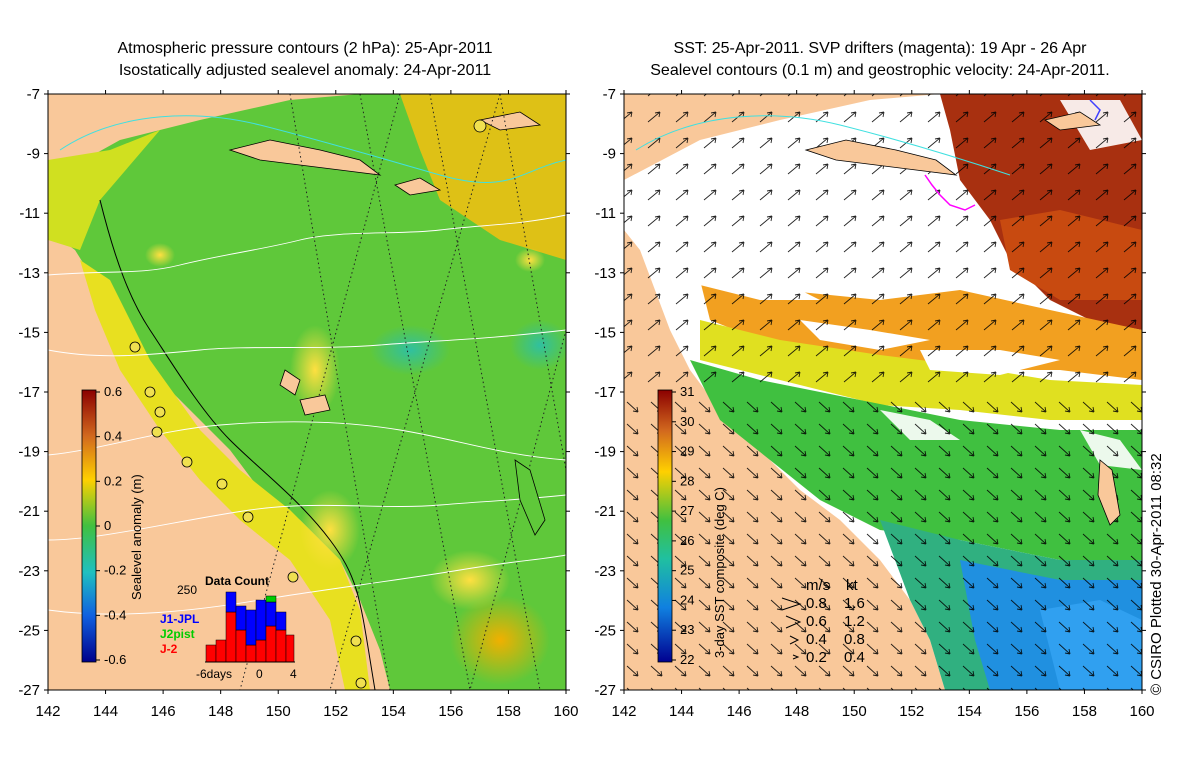 This screenshot has width=1200, height=780. What do you see at coordinates (105, 711) in the screenshot?
I see `left-x-tick-label: 144` at bounding box center [105, 711].